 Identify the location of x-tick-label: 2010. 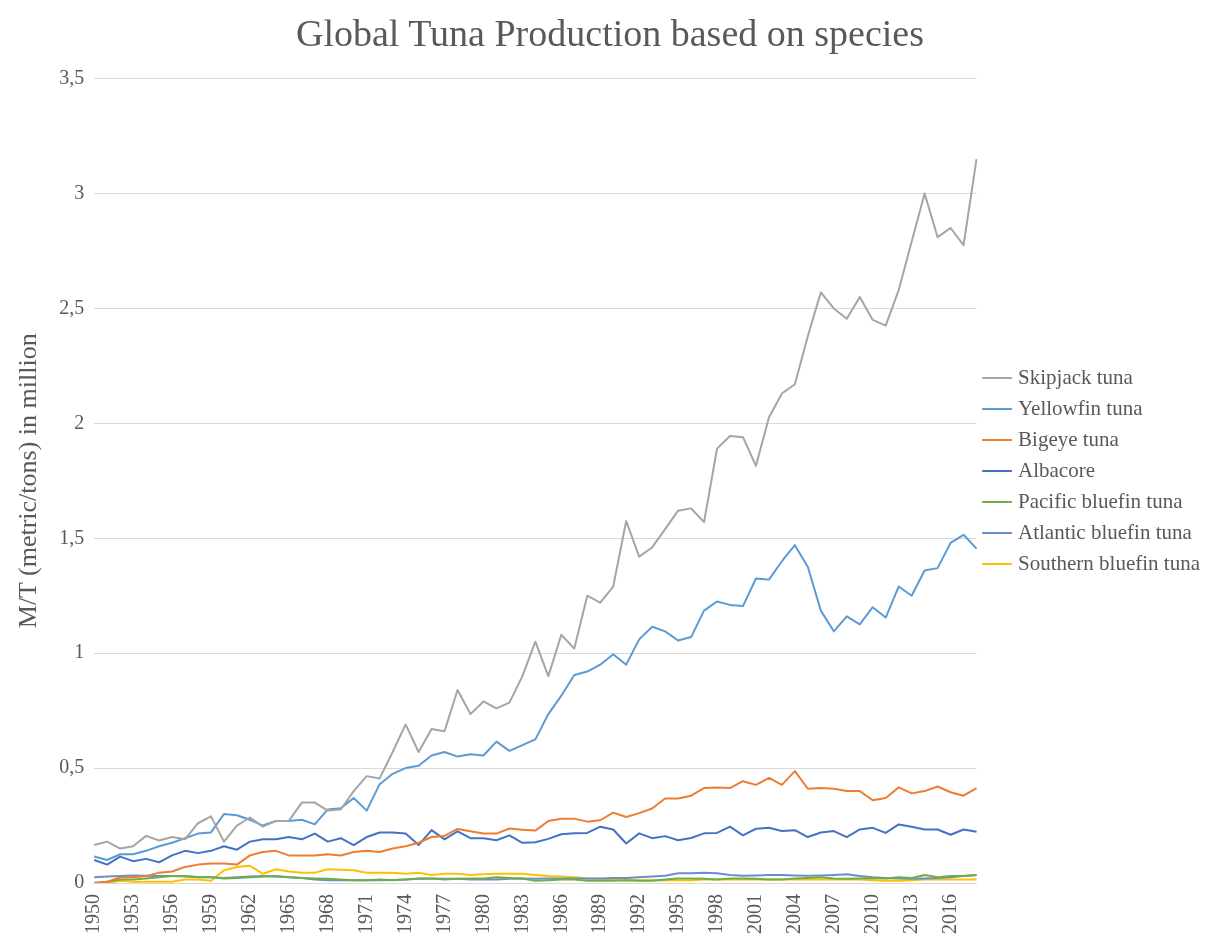
(870, 914).